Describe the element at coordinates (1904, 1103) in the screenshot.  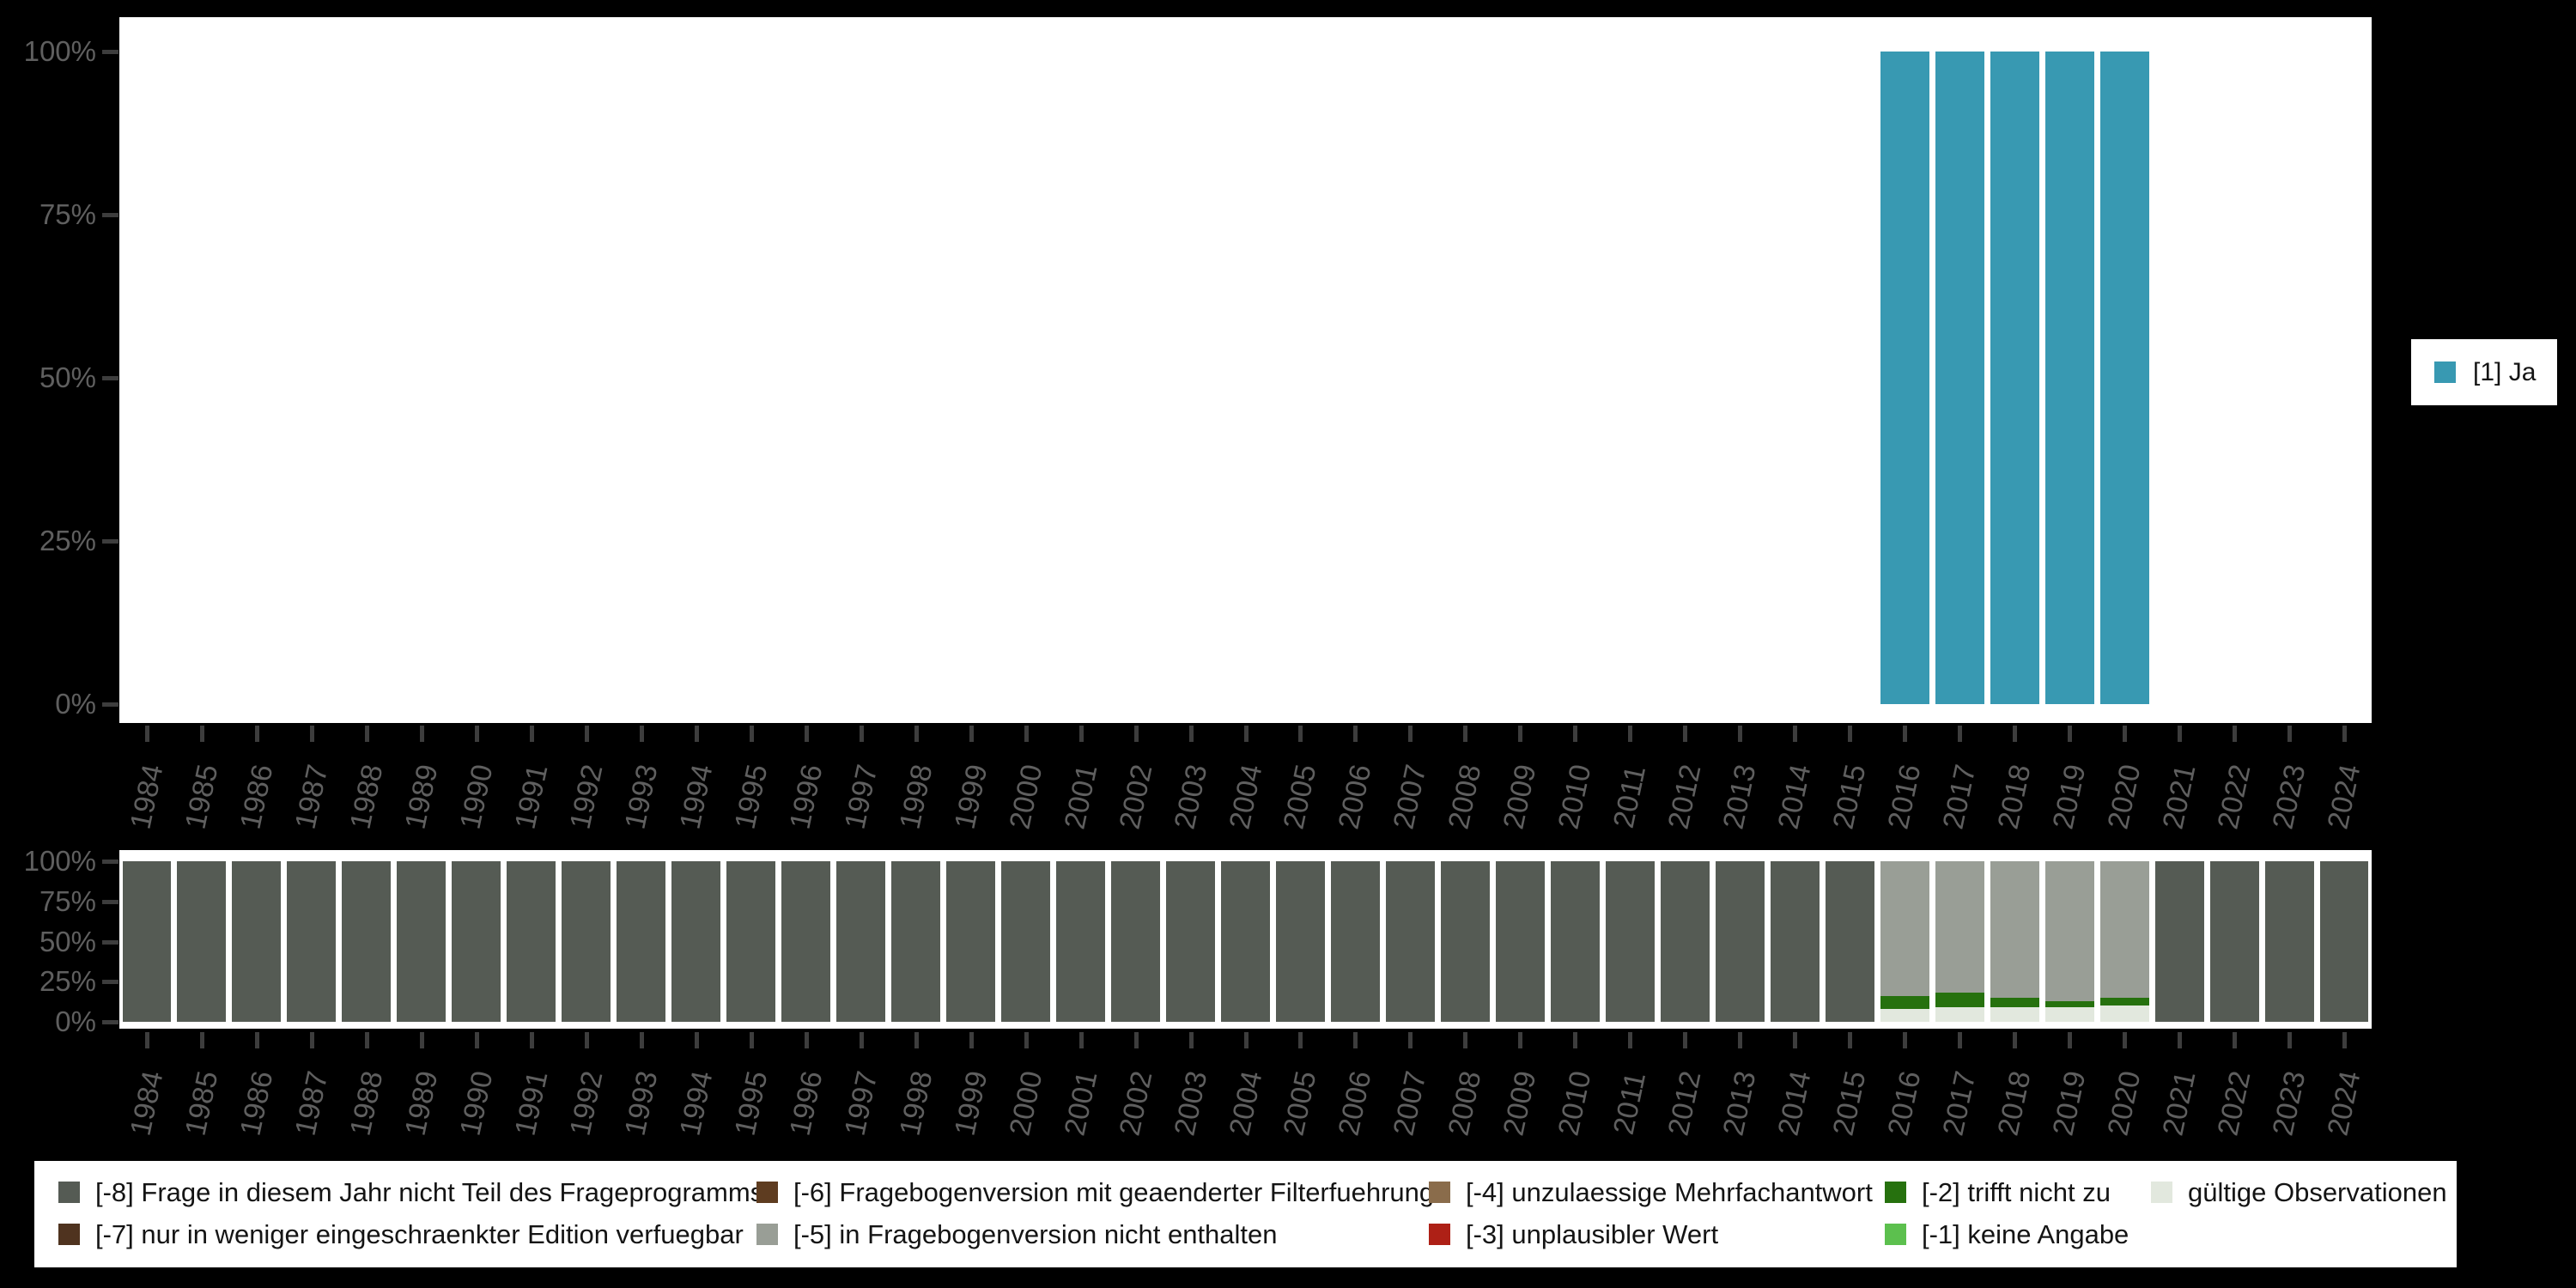
I see `x-label-1-2016: 2016` at that location.